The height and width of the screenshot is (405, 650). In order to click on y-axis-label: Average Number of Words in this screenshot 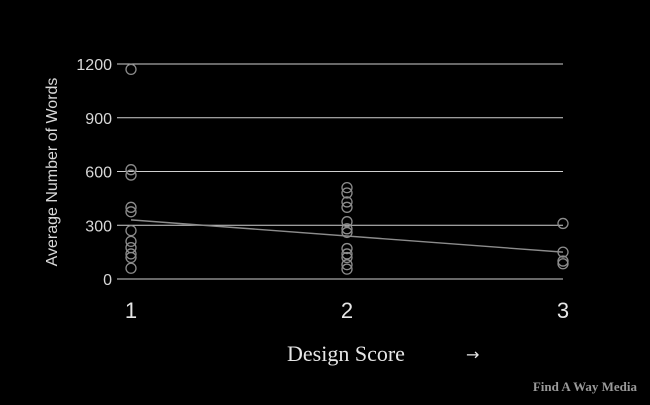, I will do `click(52, 172)`.